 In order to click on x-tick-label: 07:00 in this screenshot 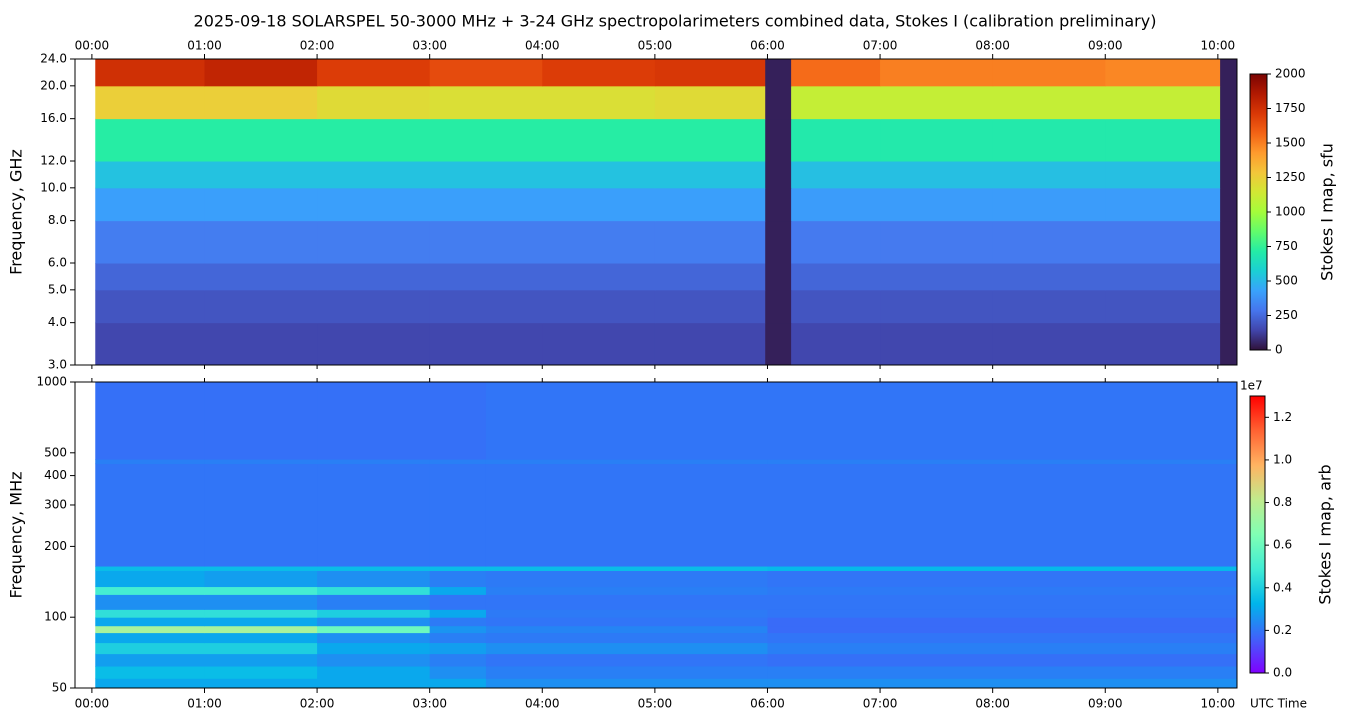, I will do `click(880, 46)`.